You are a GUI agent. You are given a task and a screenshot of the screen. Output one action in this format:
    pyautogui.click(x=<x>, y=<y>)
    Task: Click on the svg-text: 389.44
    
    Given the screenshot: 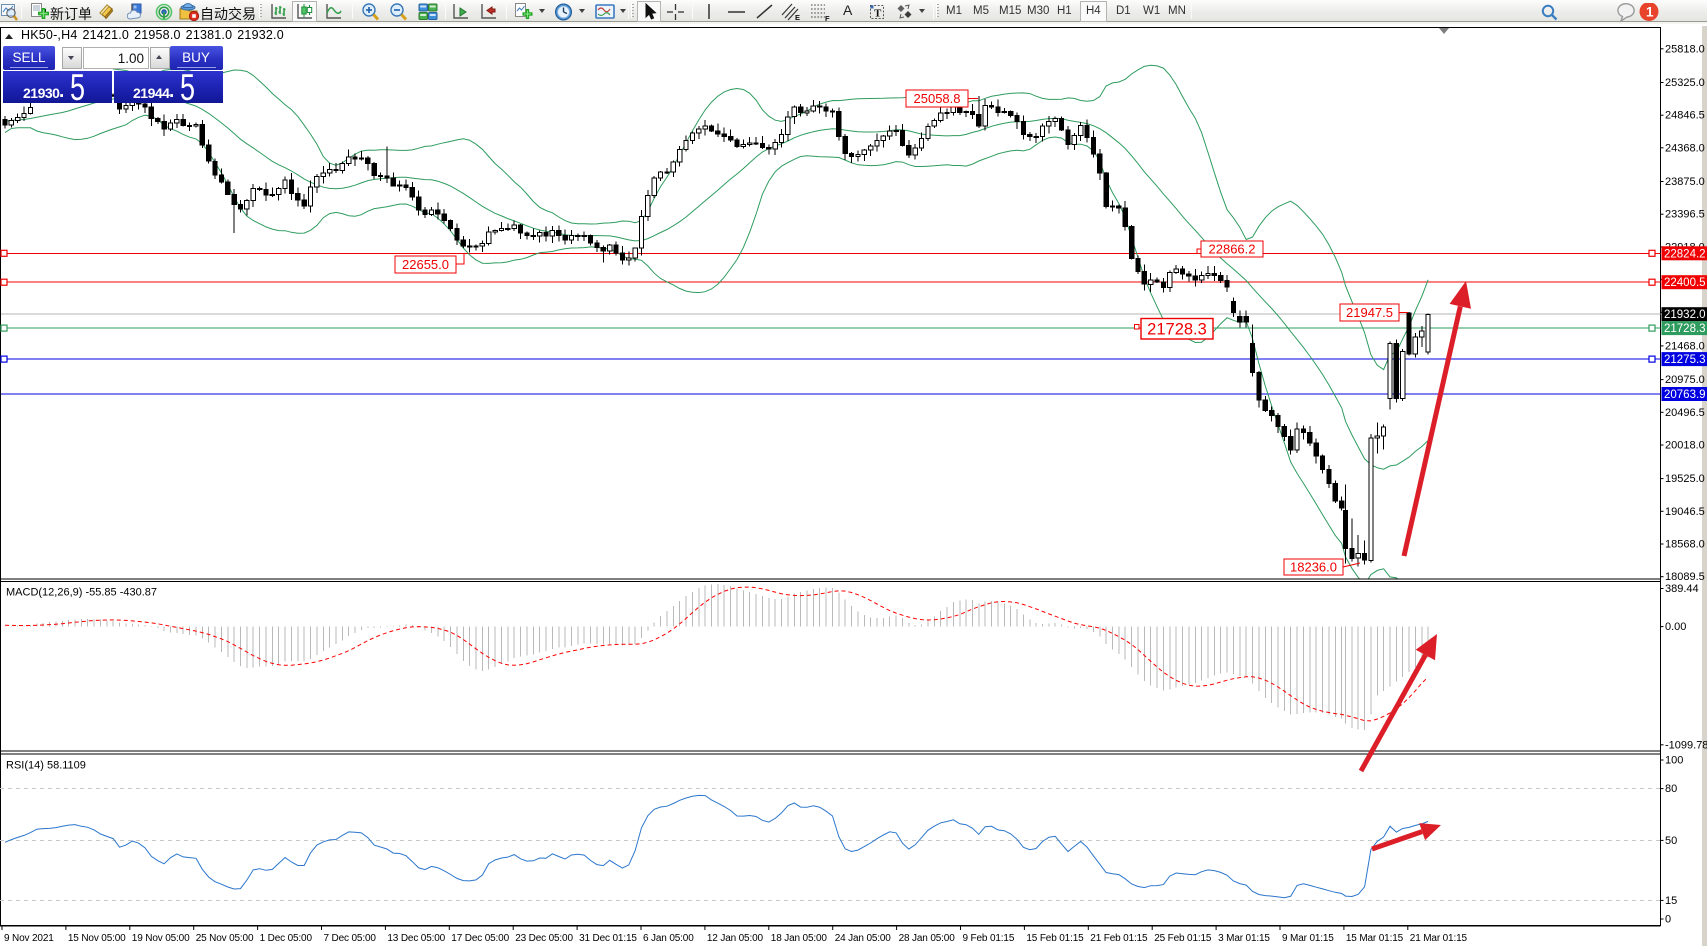 What is the action you would take?
    pyautogui.click(x=1682, y=589)
    